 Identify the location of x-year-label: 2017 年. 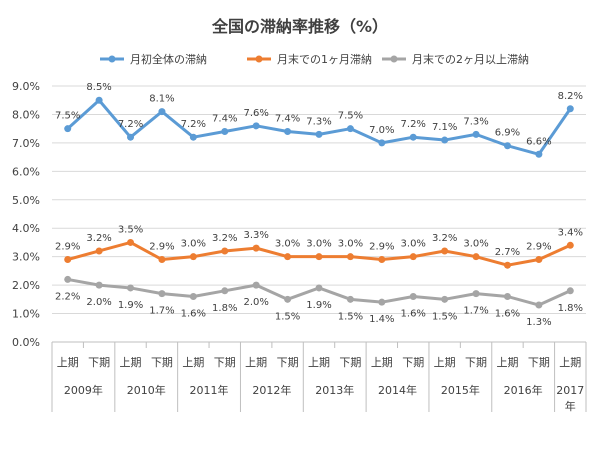
(570, 398).